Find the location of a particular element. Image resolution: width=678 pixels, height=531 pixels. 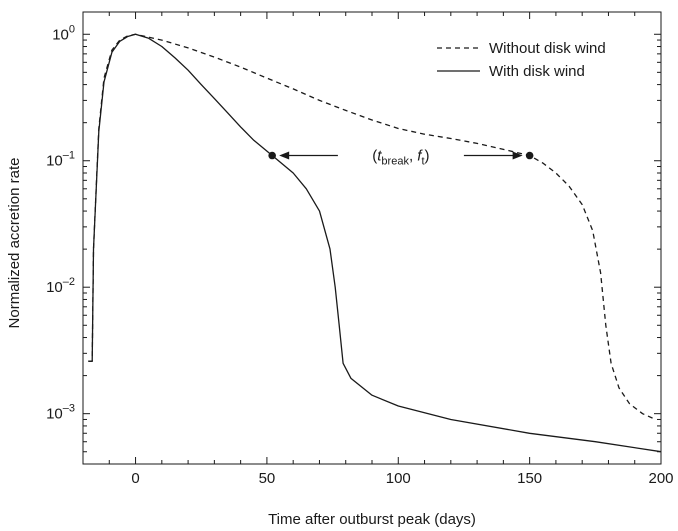

annot-open: ( is located at coordinates (374, 156).